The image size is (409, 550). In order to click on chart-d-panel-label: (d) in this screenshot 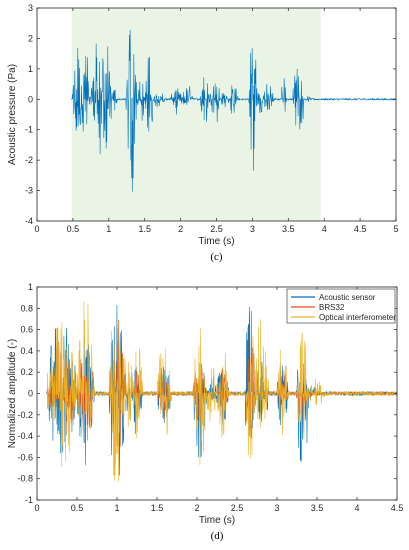, I will do `click(217, 536)`.